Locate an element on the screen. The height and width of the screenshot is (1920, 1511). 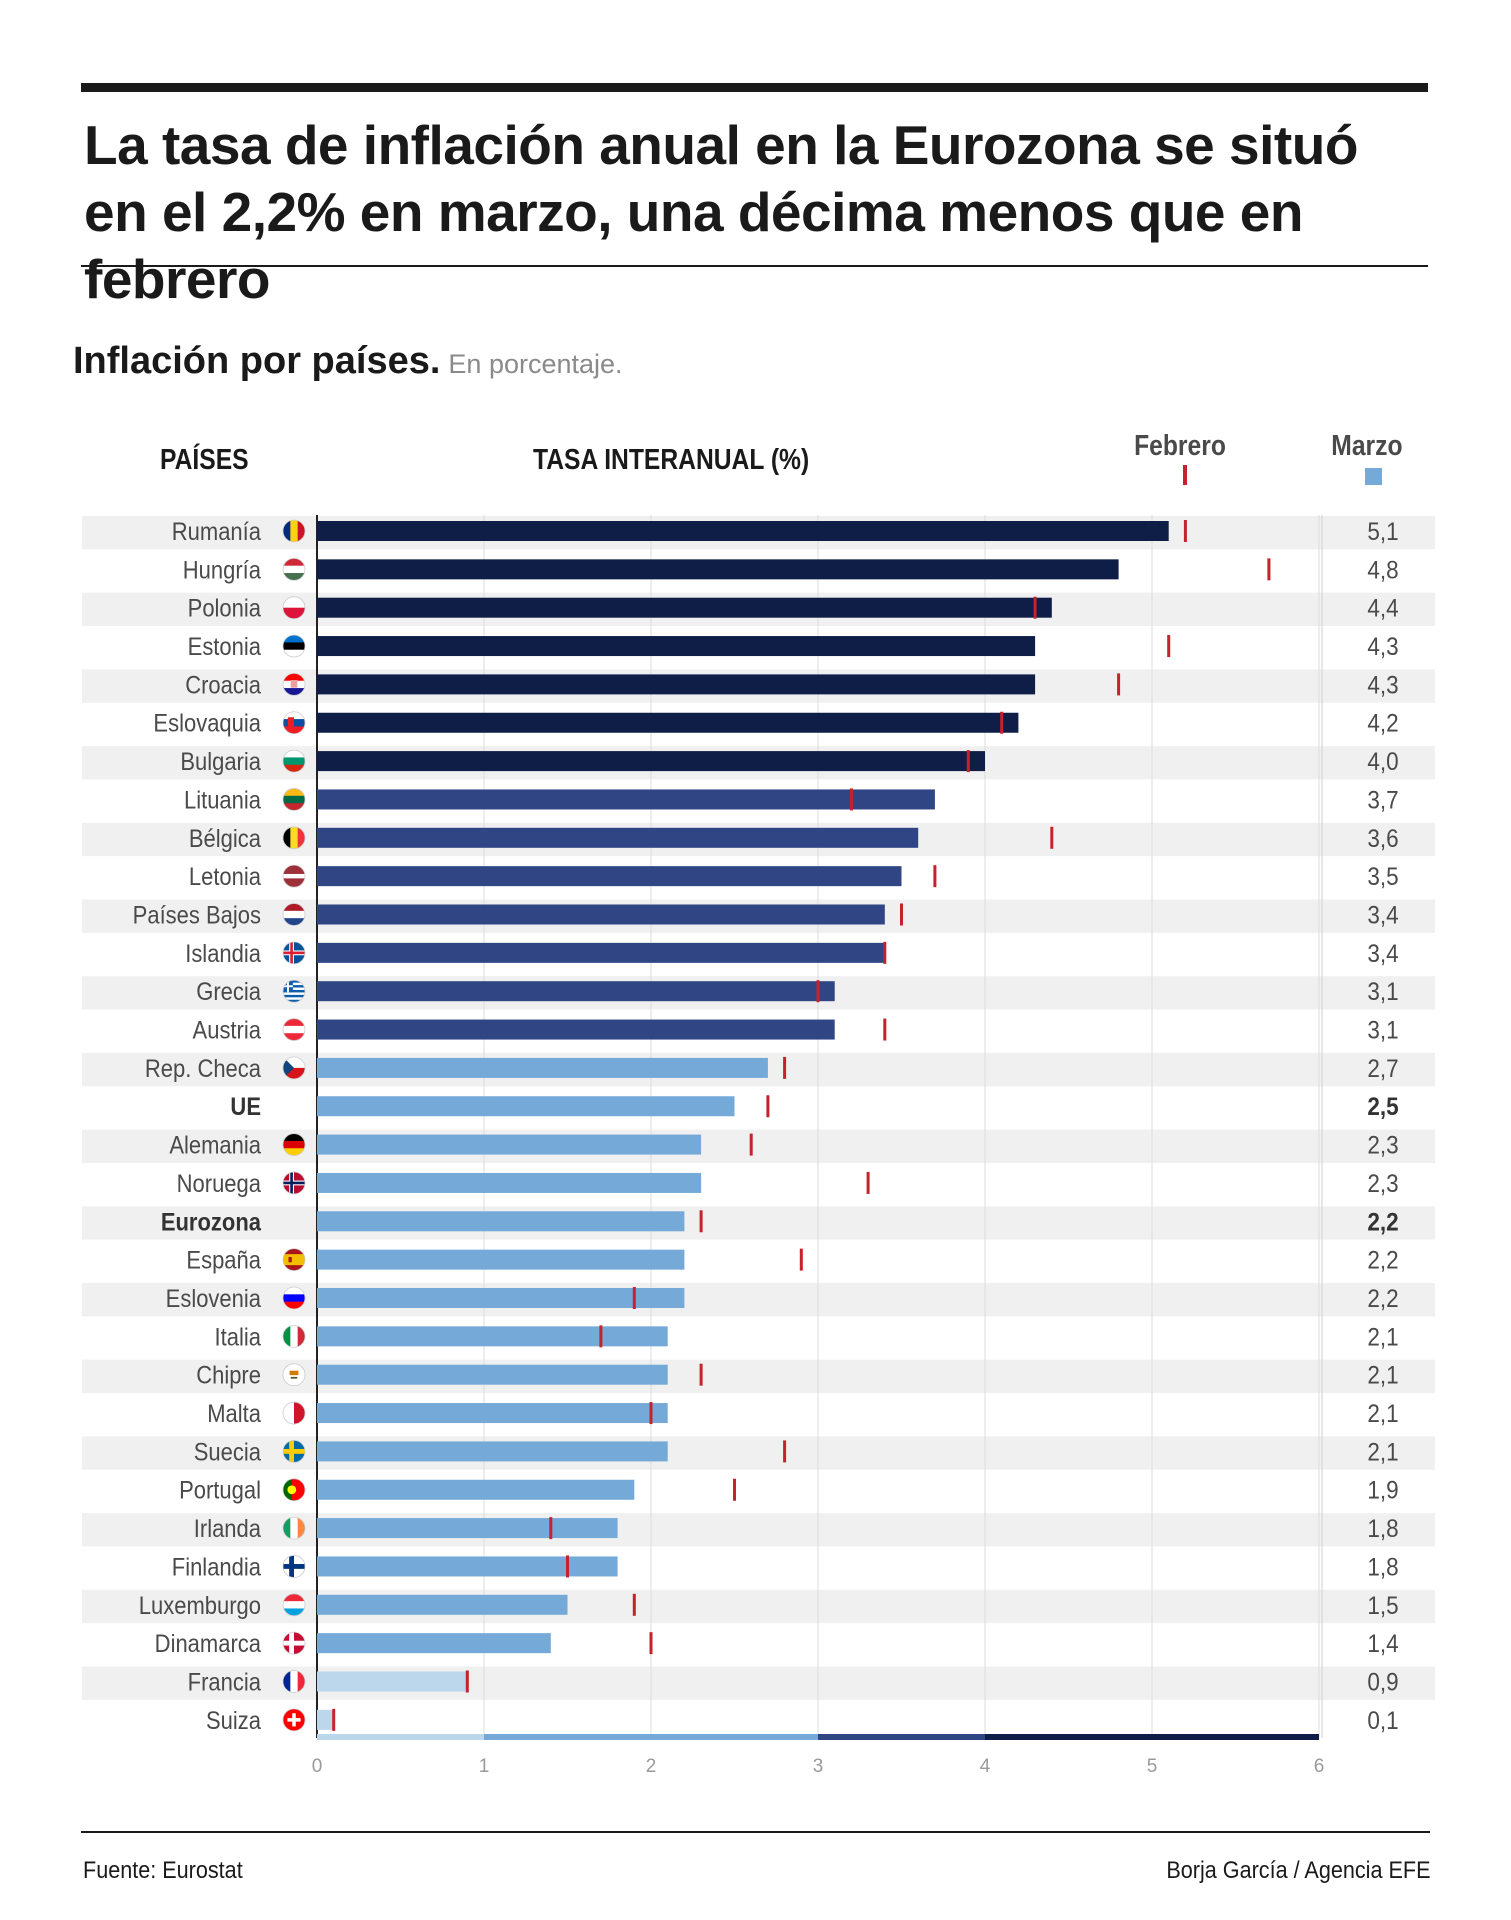
flag-icon-dk is located at coordinates (294, 1643).